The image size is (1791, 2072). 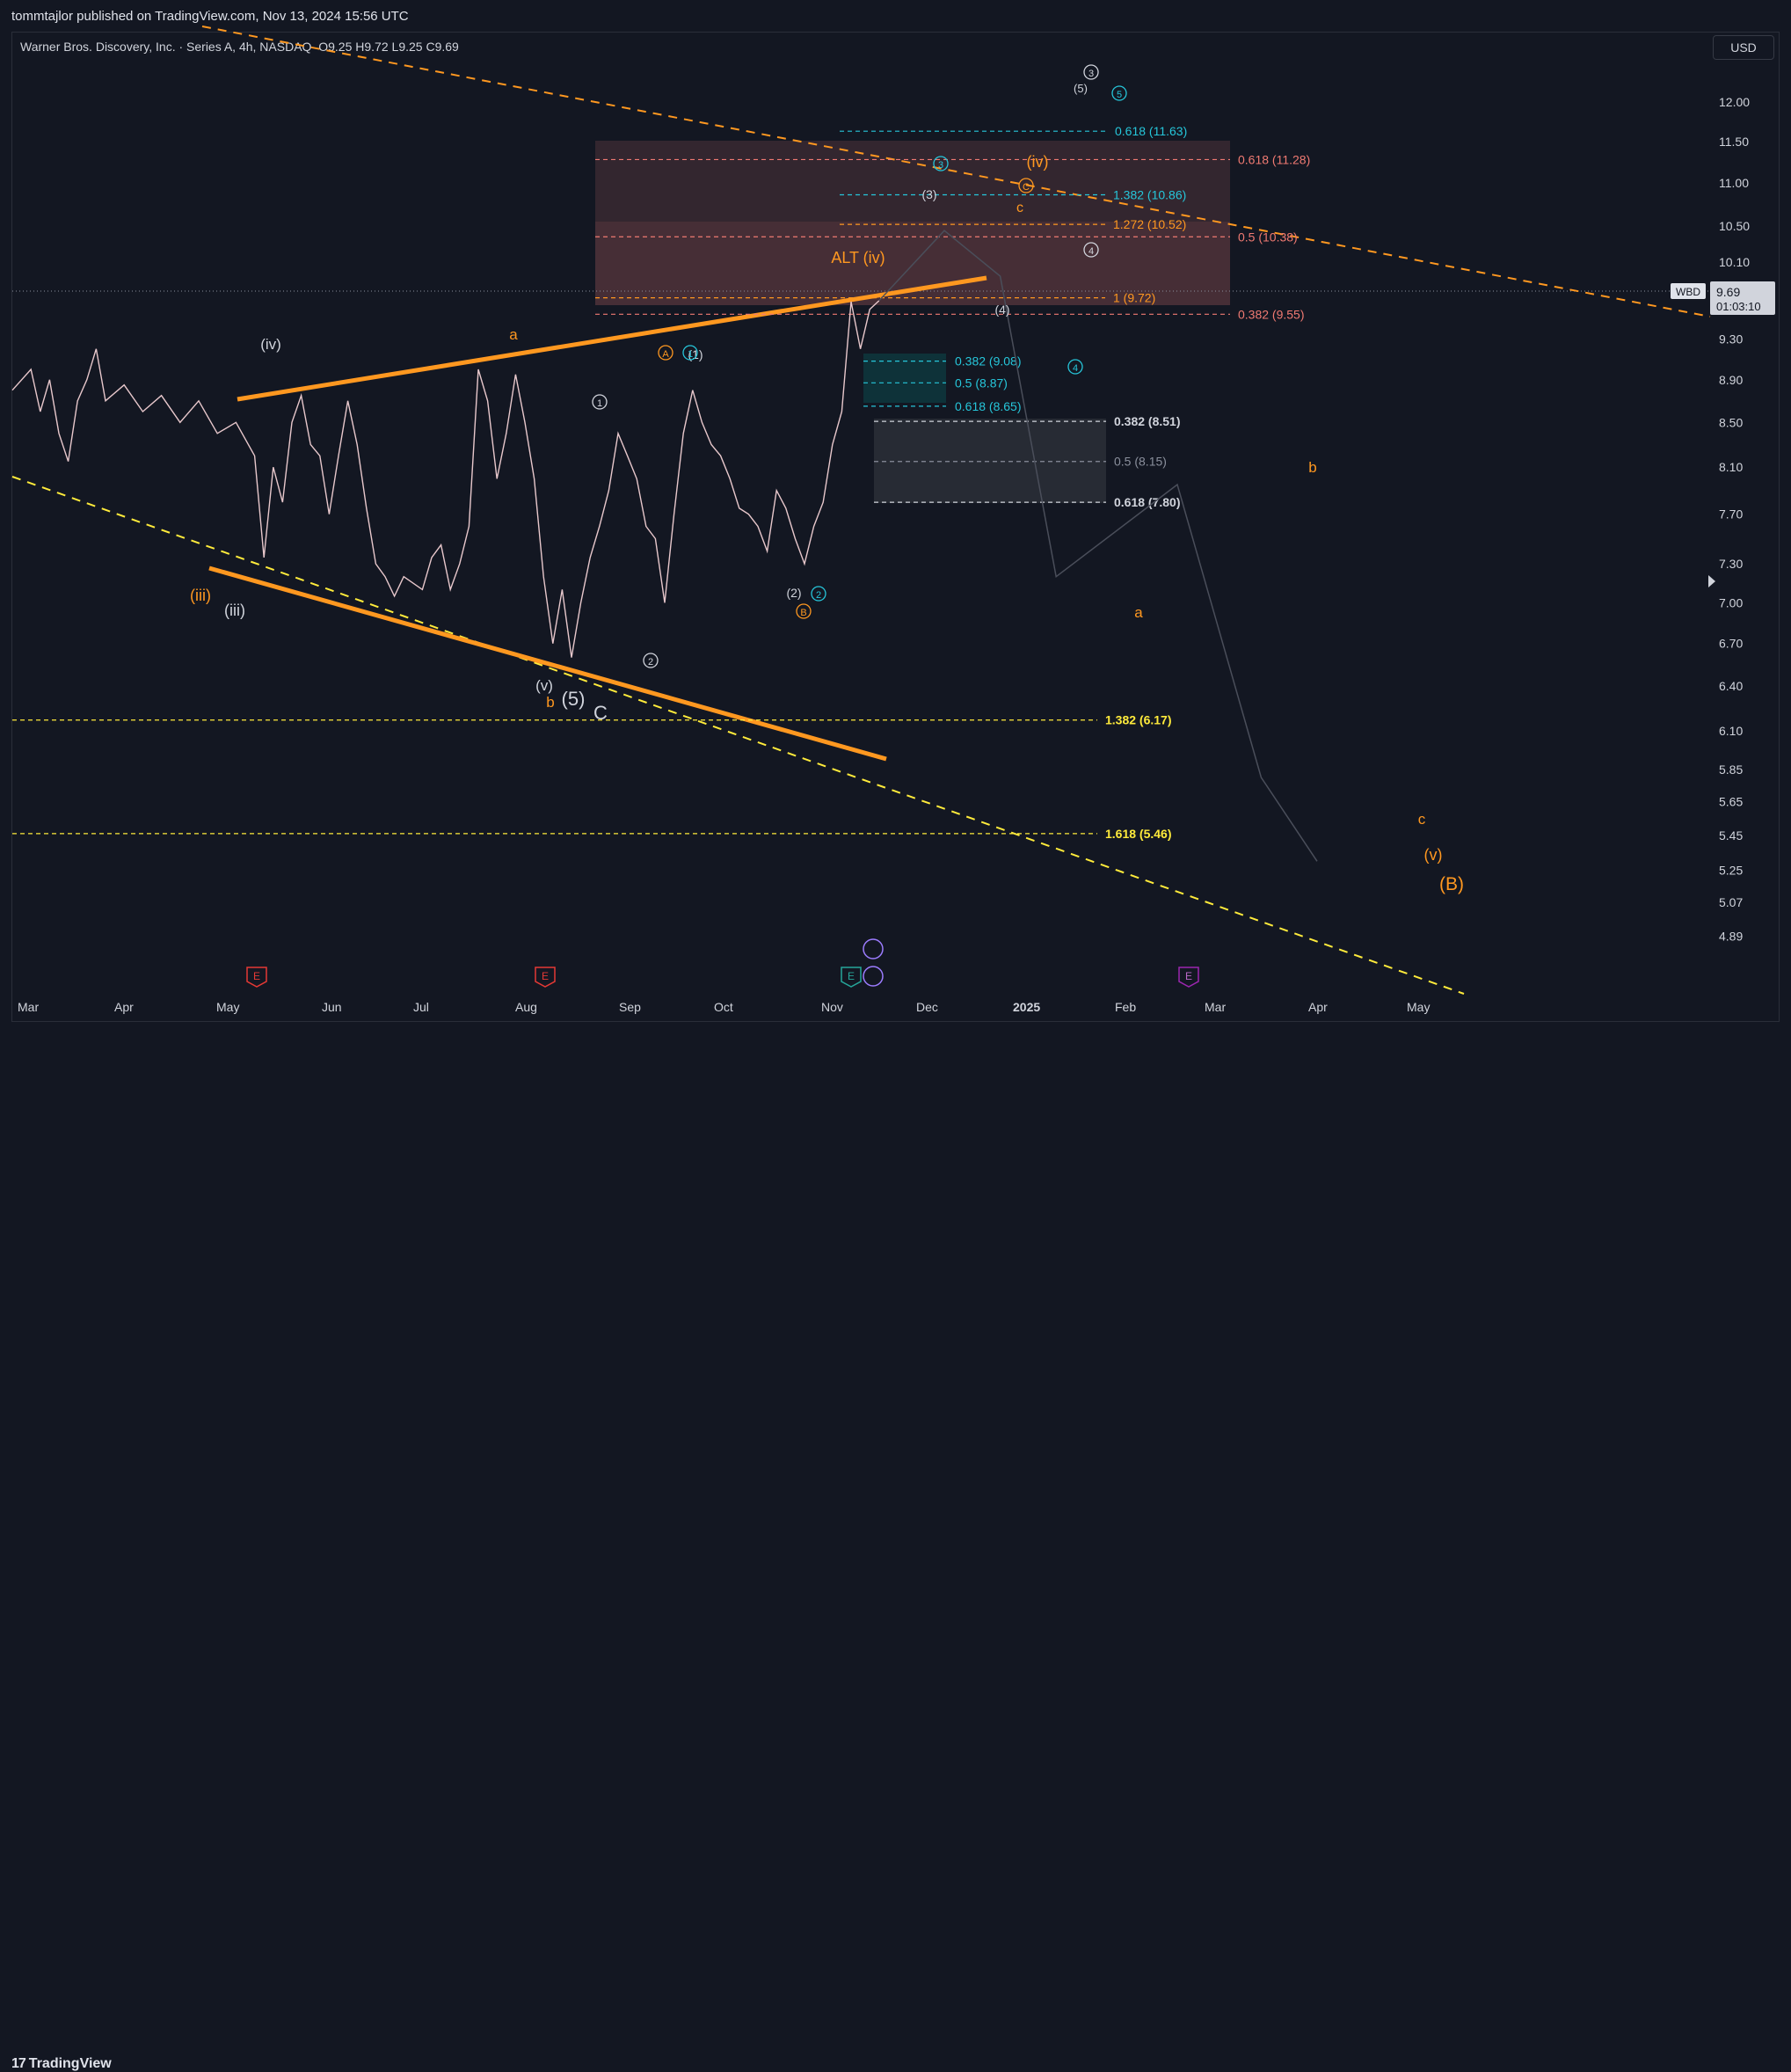 What do you see at coordinates (1744, 47) in the screenshot?
I see `currency-button: USD` at bounding box center [1744, 47].